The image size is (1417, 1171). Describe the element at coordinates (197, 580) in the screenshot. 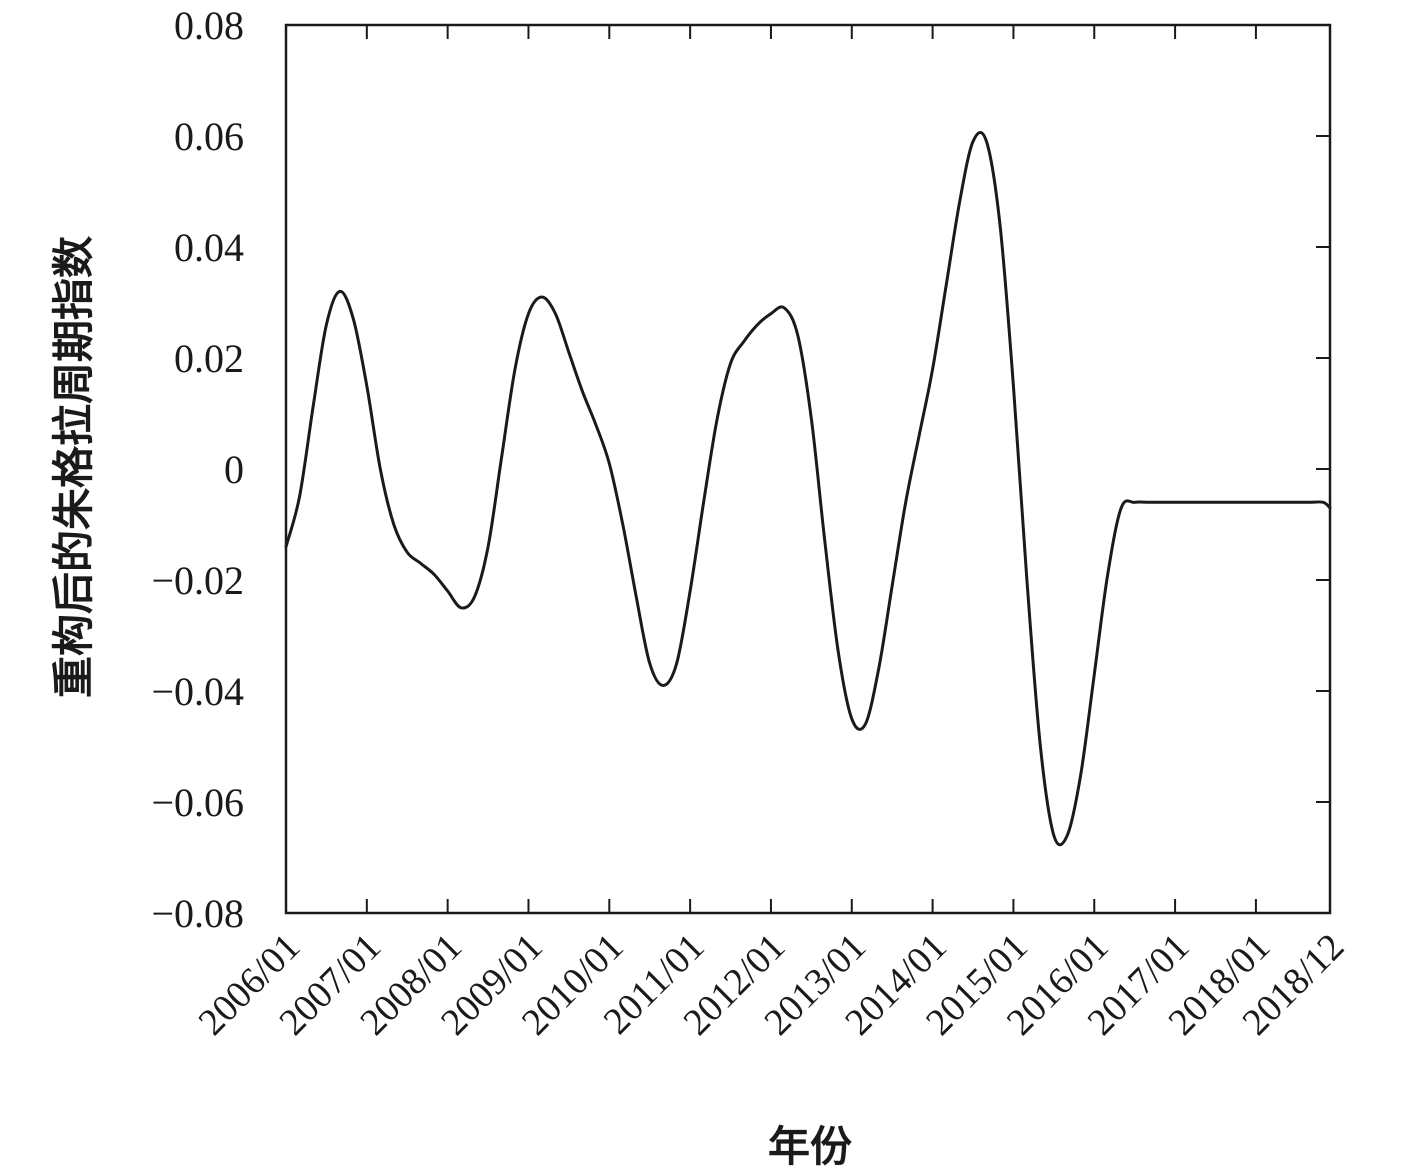

I see `y-tick-label: −0.02` at that location.